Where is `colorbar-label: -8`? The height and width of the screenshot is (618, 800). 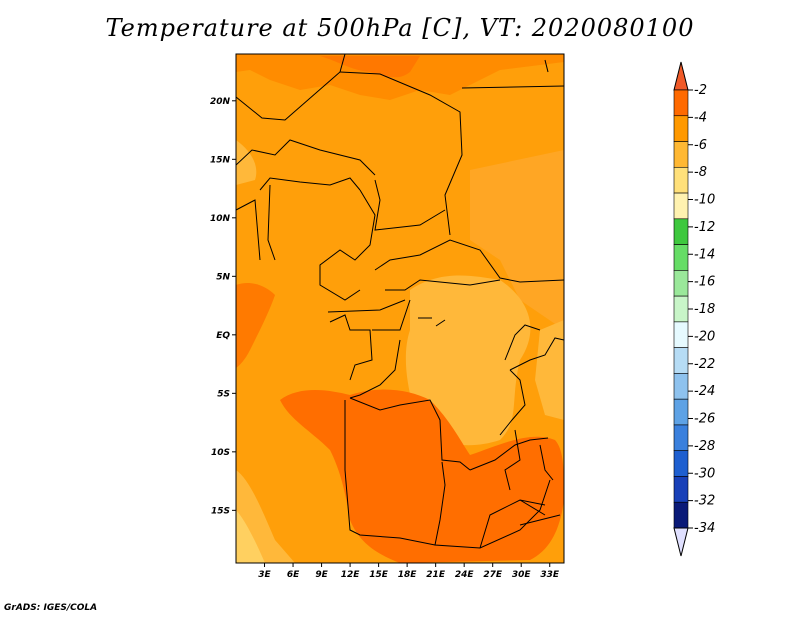
colorbar-label: -8 is located at coordinates (700, 172).